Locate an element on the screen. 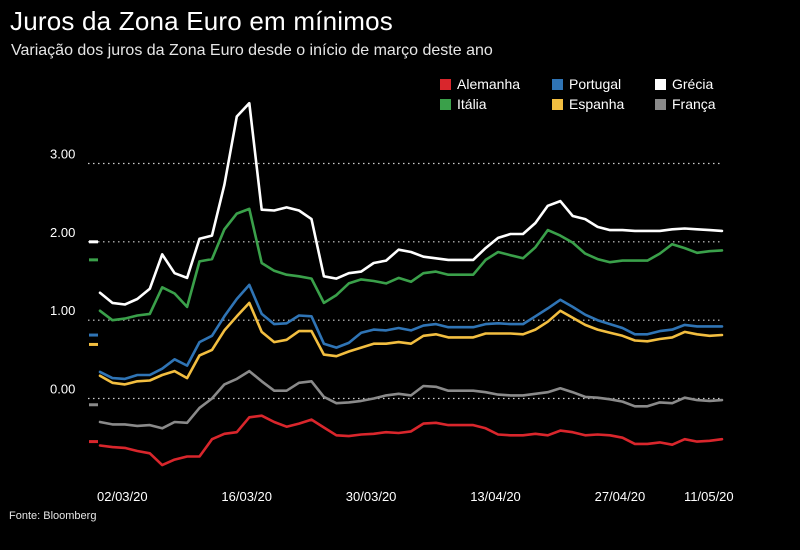  legend-swatch-grecia is located at coordinates (660, 84).